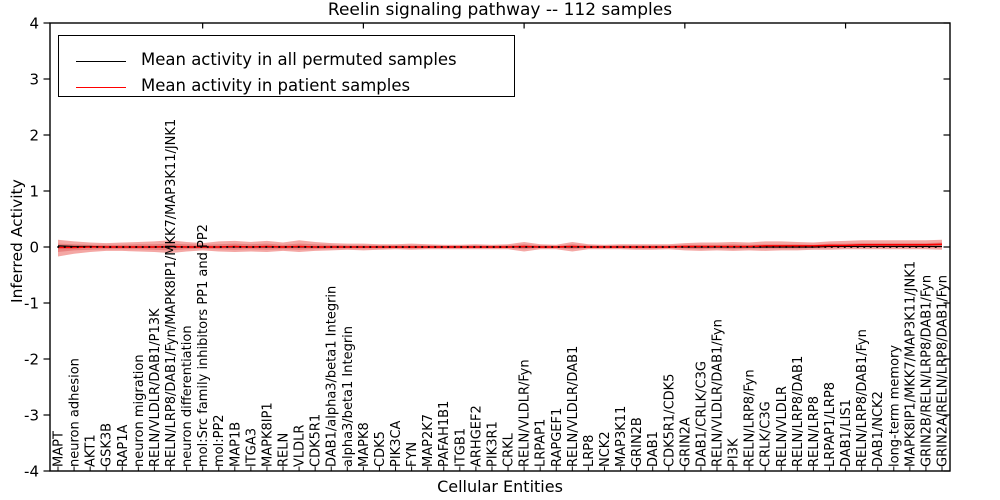 This screenshot has height=500, width=1000. Describe the element at coordinates (396, 443) in the screenshot. I see `svg-text: PIK3CA` at that location.